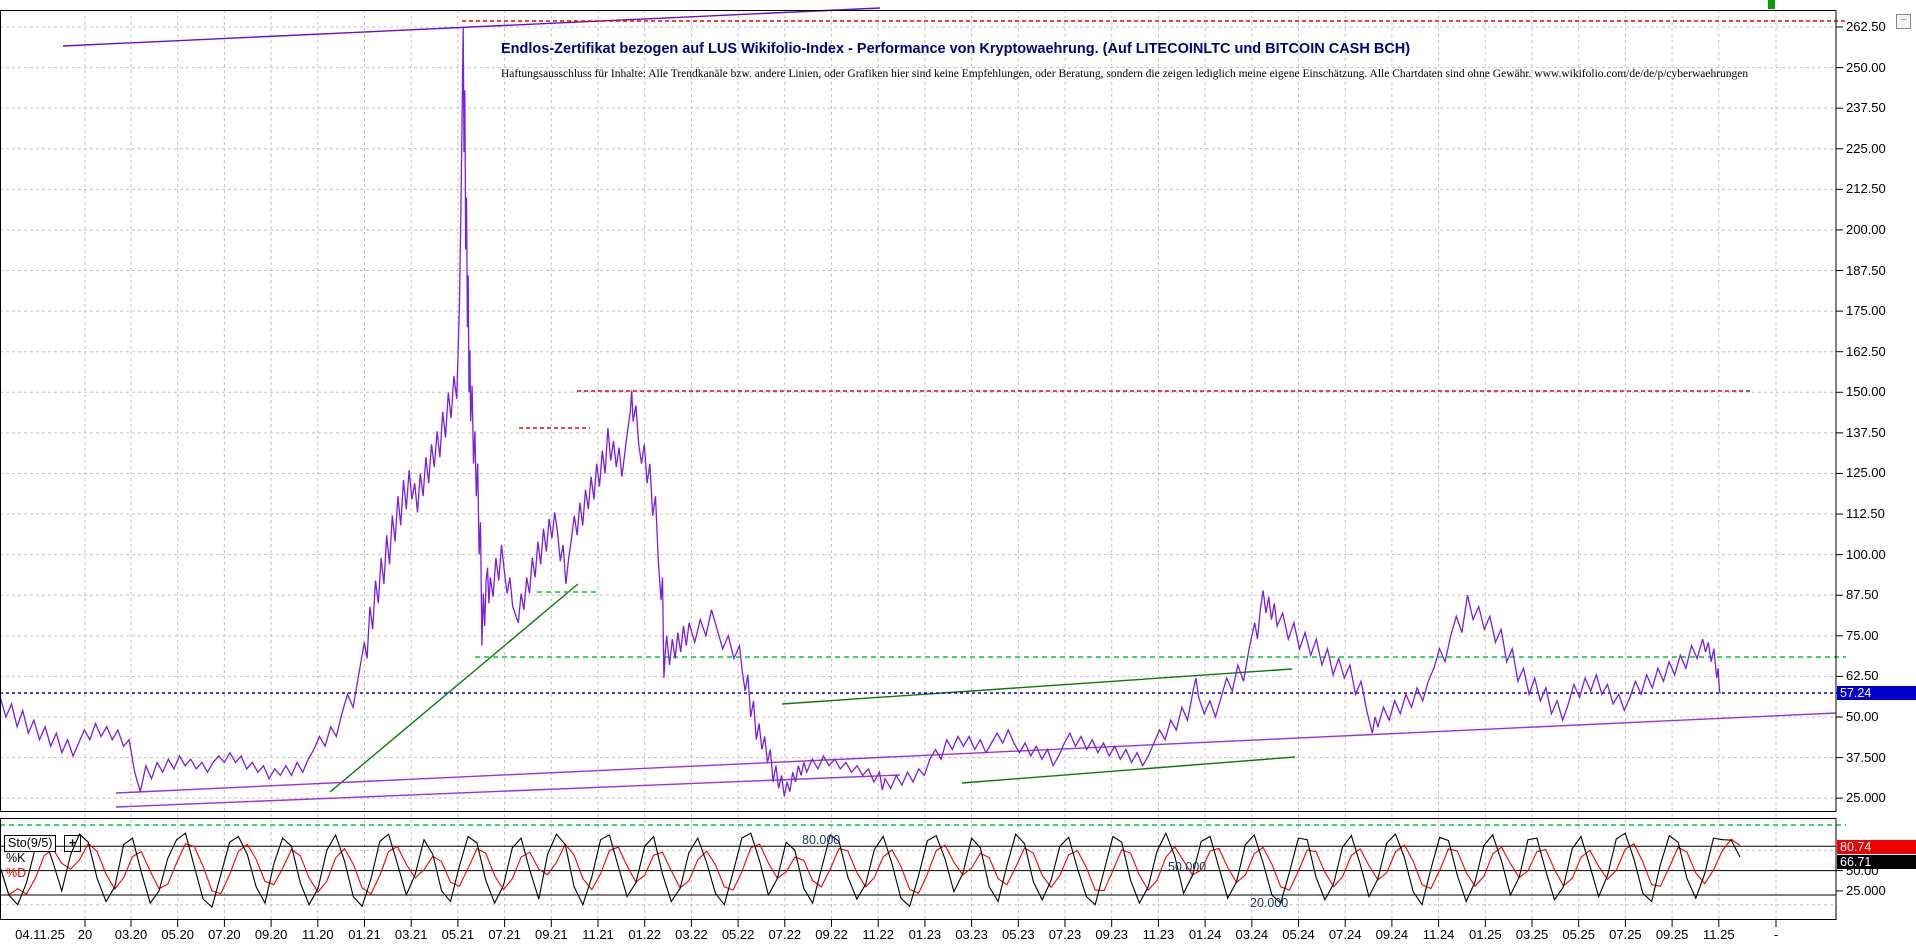 Image resolution: width=1916 pixels, height=948 pixels. I want to click on x-tick-label: 09.25, so click(1672, 934).